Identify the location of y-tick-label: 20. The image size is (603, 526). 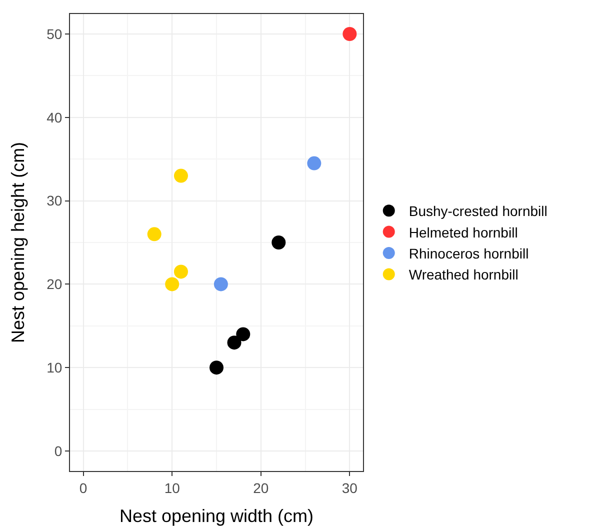
(54, 284).